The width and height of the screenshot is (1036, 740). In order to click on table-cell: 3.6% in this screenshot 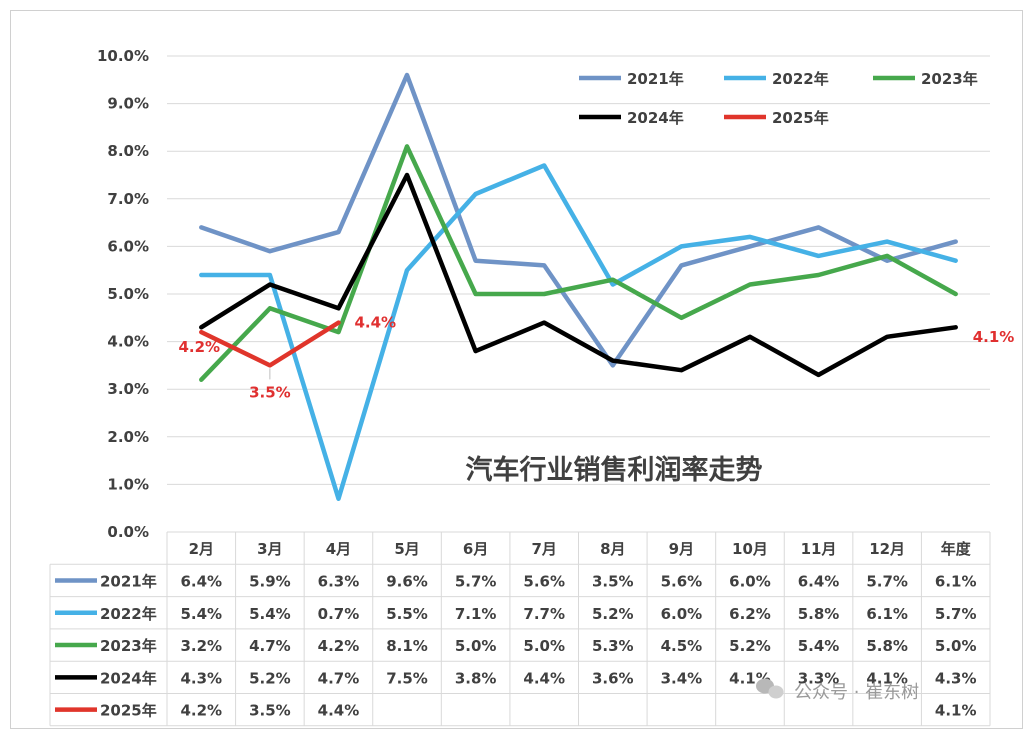, I will do `click(613, 678)`.